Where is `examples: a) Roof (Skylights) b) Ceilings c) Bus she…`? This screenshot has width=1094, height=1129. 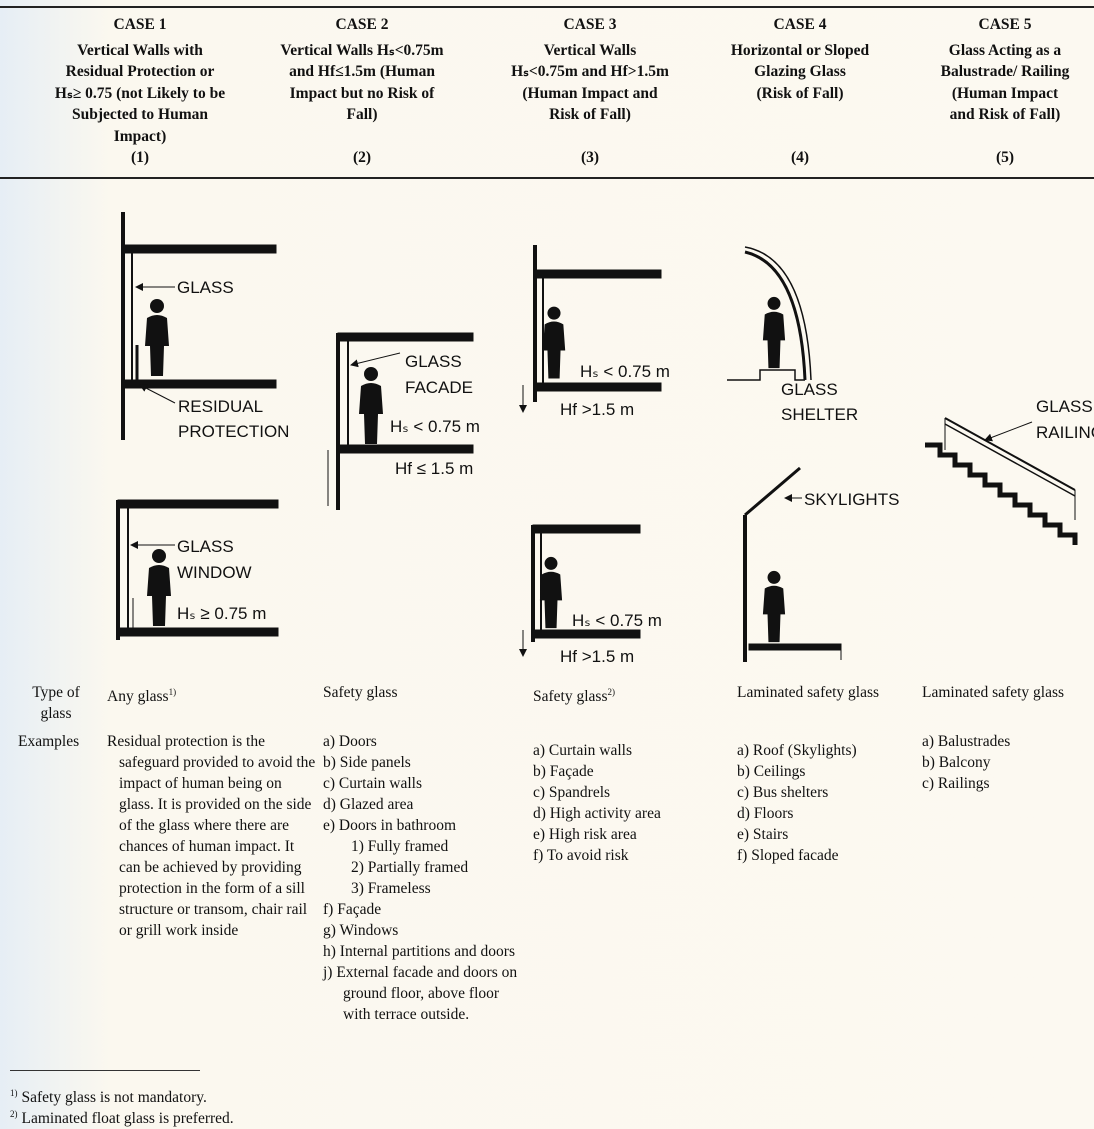 examples: a) Roof (Skylights) b) Ceilings c) Bus she… is located at coordinates (827, 803).